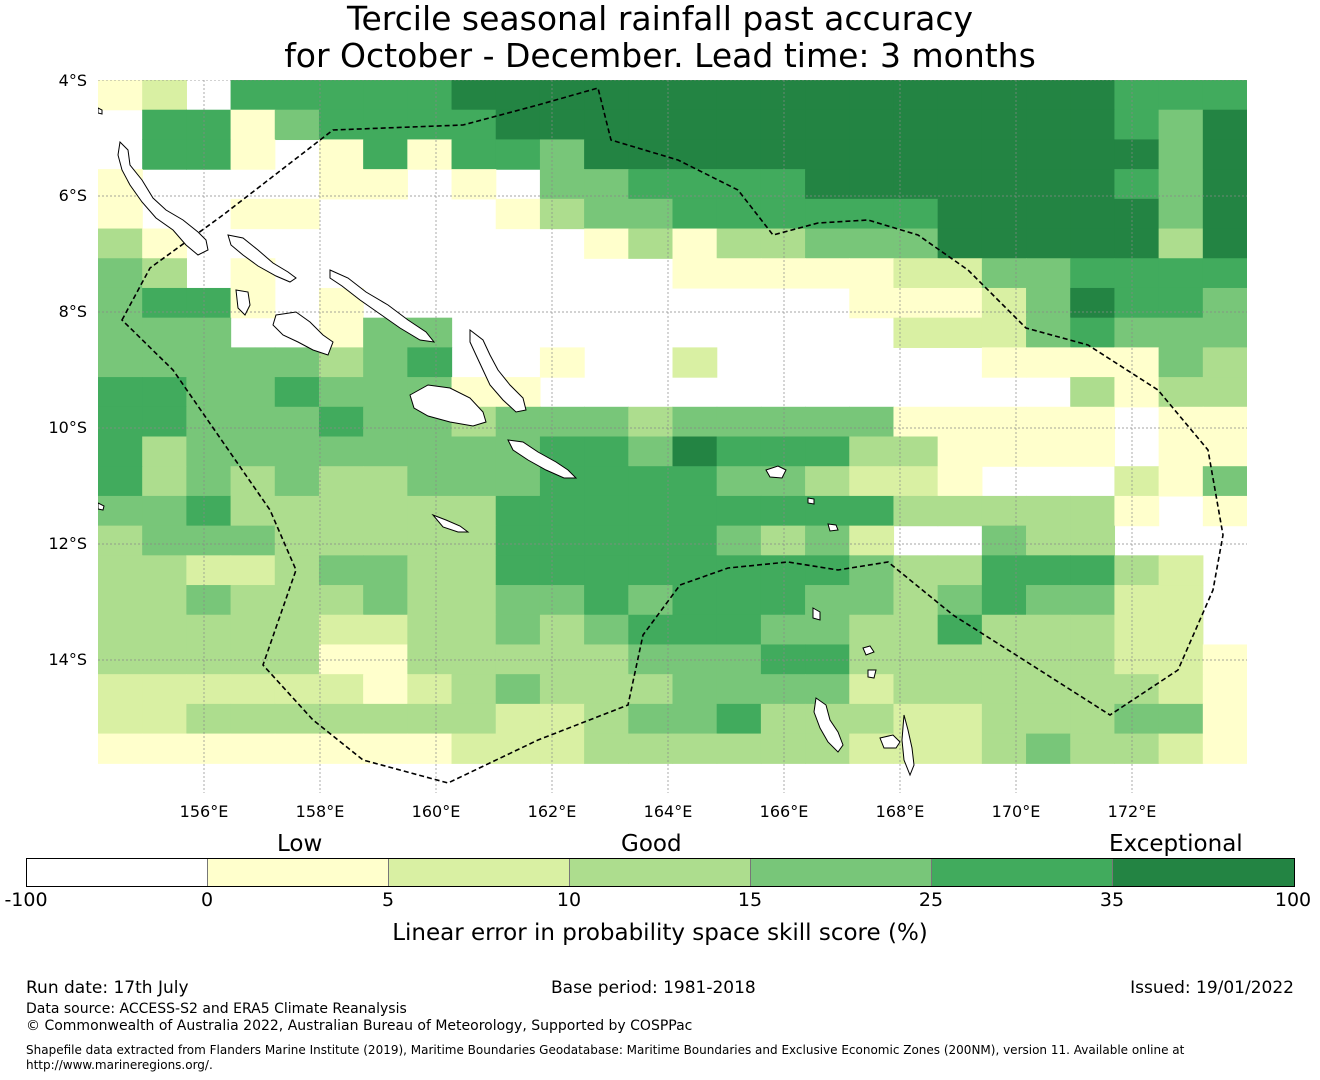 The height and width of the screenshot is (1080, 1320). Describe the element at coordinates (660, 872) in the screenshot. I see `colorbar-frame` at that location.